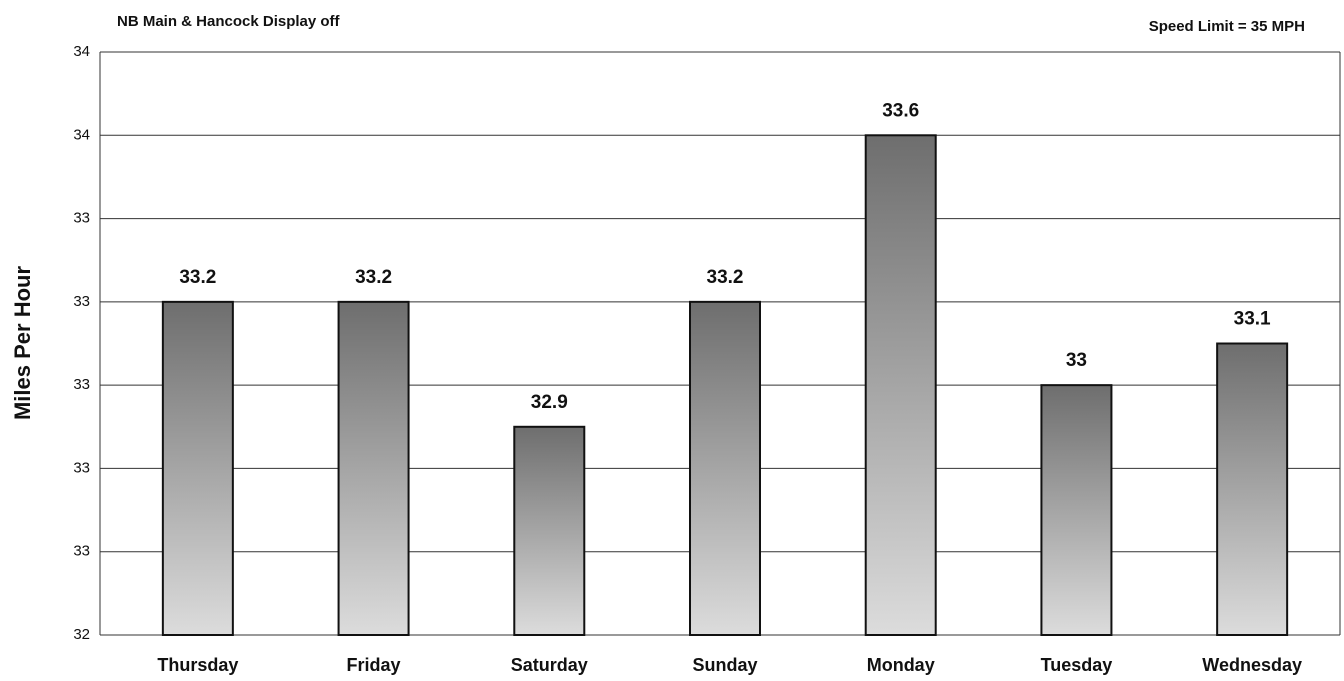  I want to click on data-label: 33.6, so click(900, 110).